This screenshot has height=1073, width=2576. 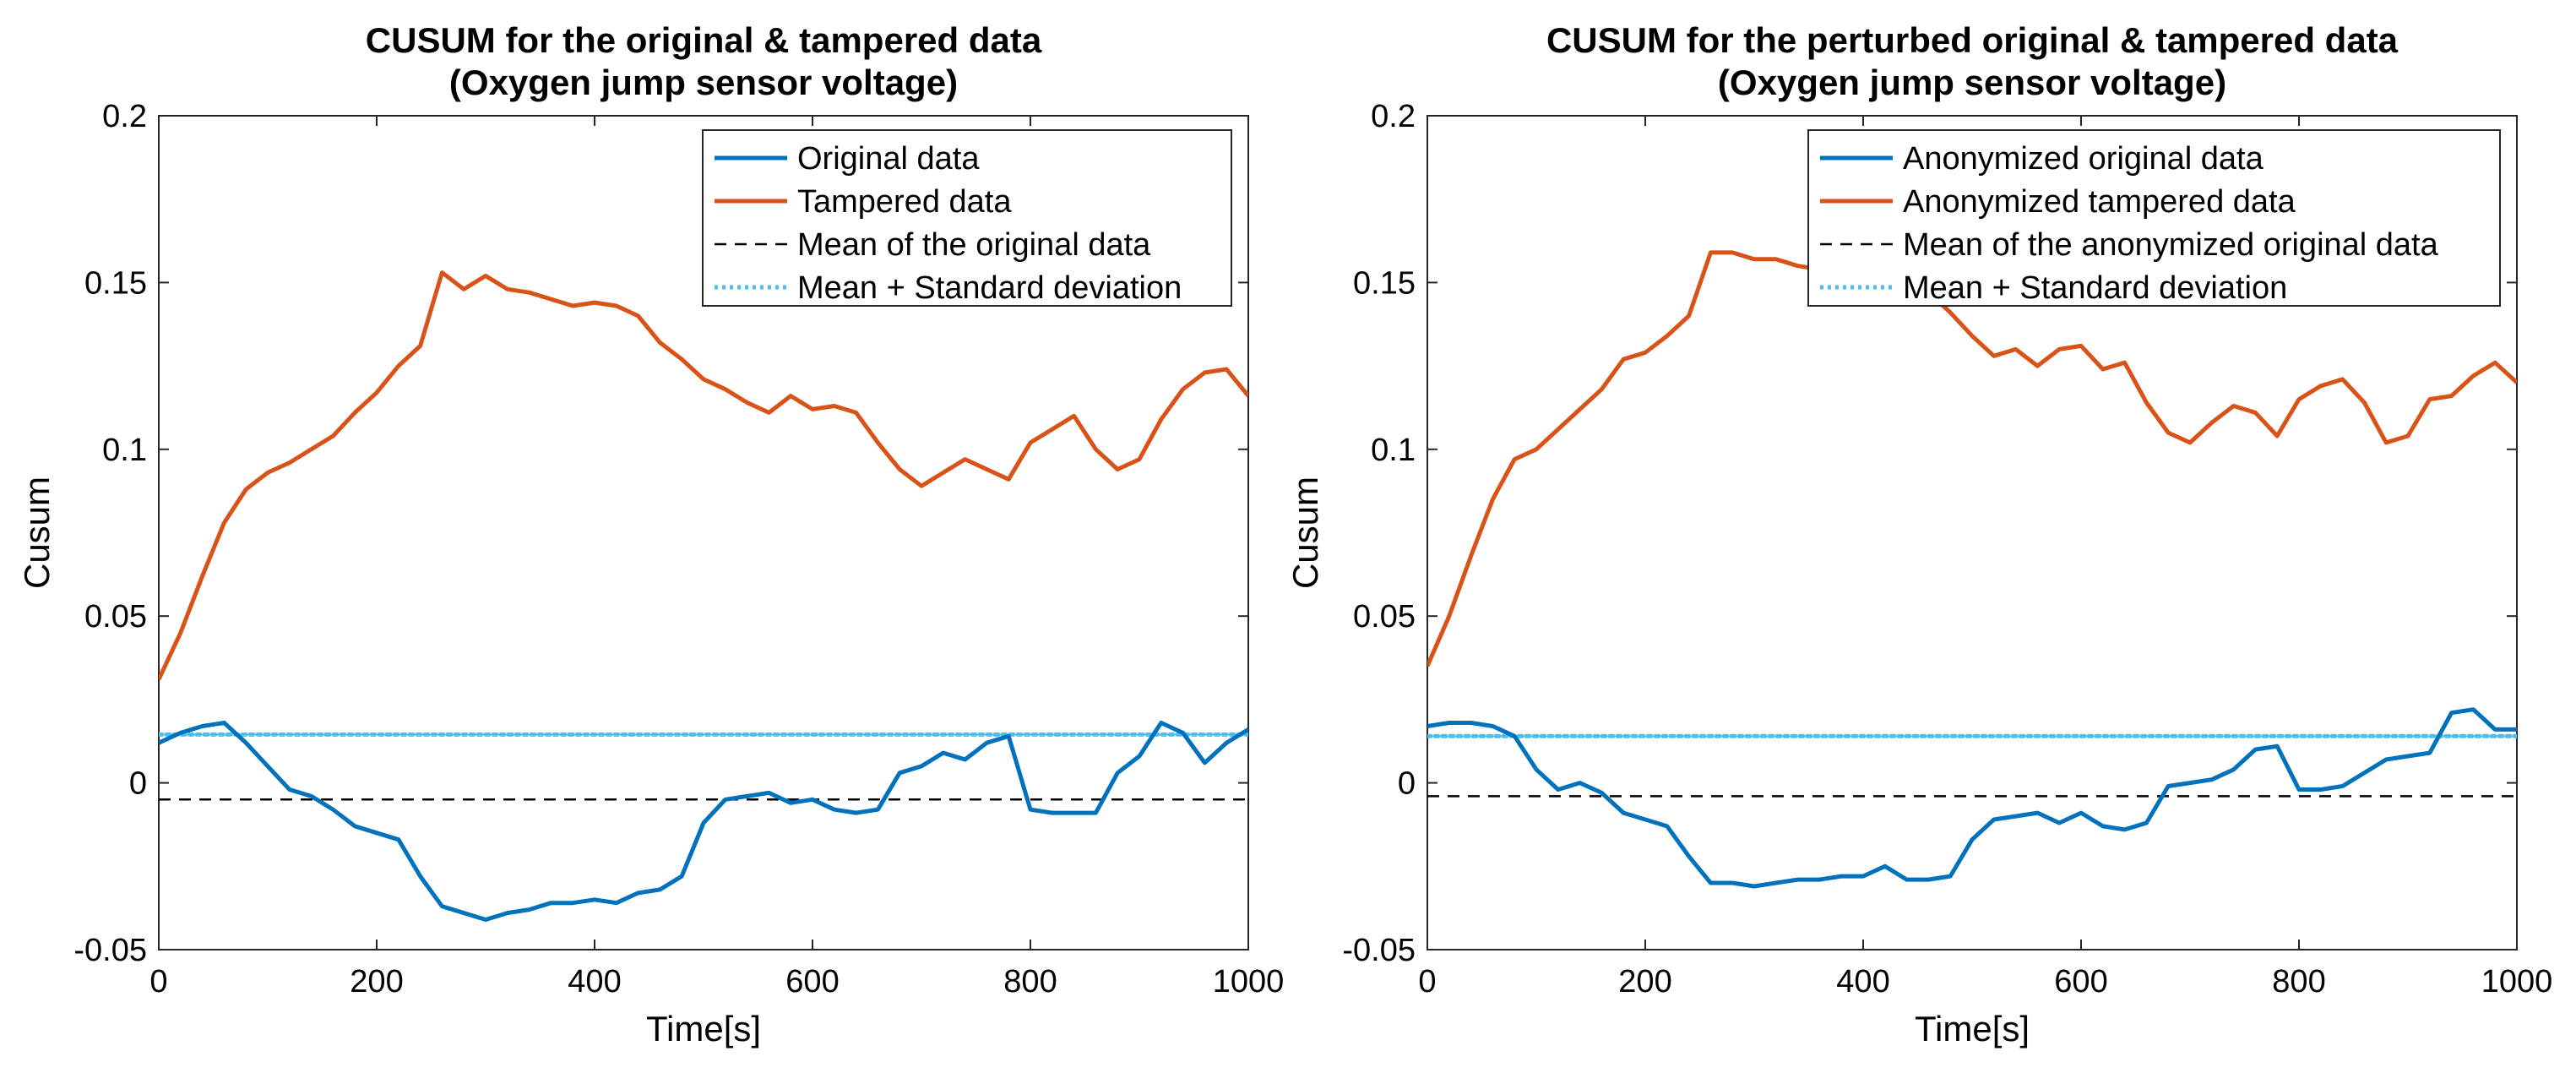 What do you see at coordinates (2083, 159) in the screenshot?
I see `legend-label-1: Anonymized original data` at bounding box center [2083, 159].